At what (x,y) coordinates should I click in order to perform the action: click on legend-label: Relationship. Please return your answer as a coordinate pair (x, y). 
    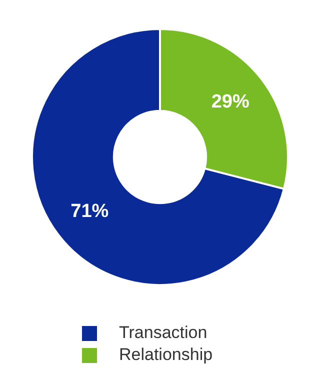
    Looking at the image, I should click on (166, 355).